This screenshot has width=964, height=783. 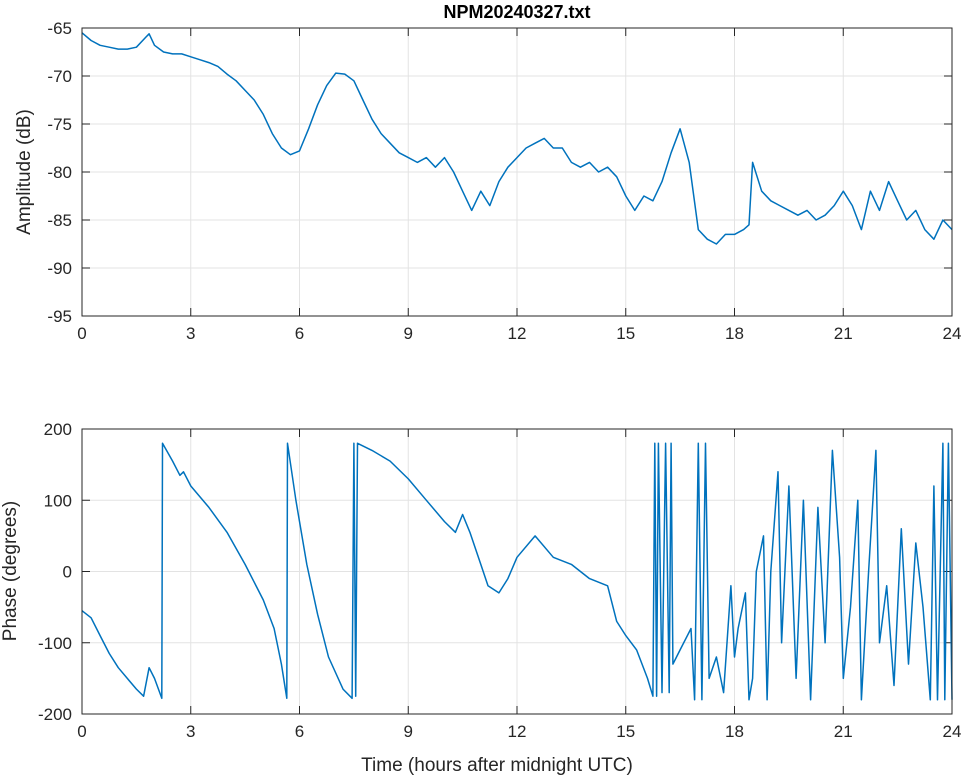 I want to click on y-tick-label: -95, so click(x=59, y=316).